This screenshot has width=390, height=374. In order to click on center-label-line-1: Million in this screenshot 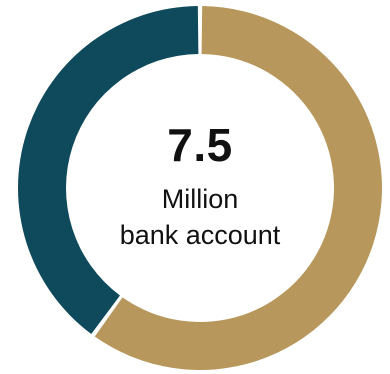, I will do `click(200, 199)`.